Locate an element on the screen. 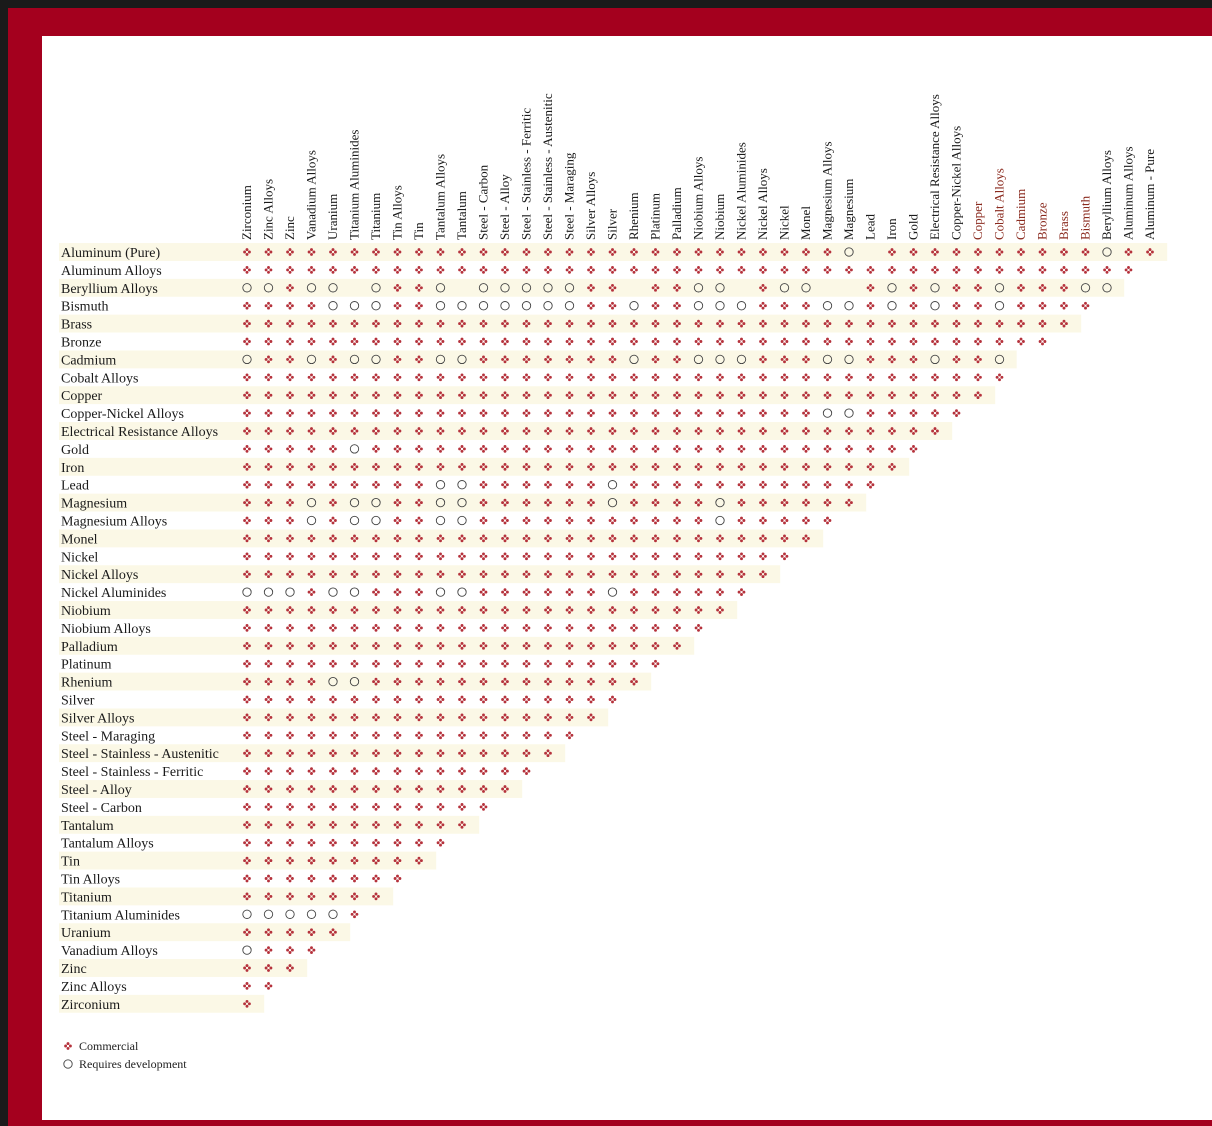 Image resolution: width=1212 pixels, height=1126 pixels. row-label: Tin Alloys is located at coordinates (90, 880).